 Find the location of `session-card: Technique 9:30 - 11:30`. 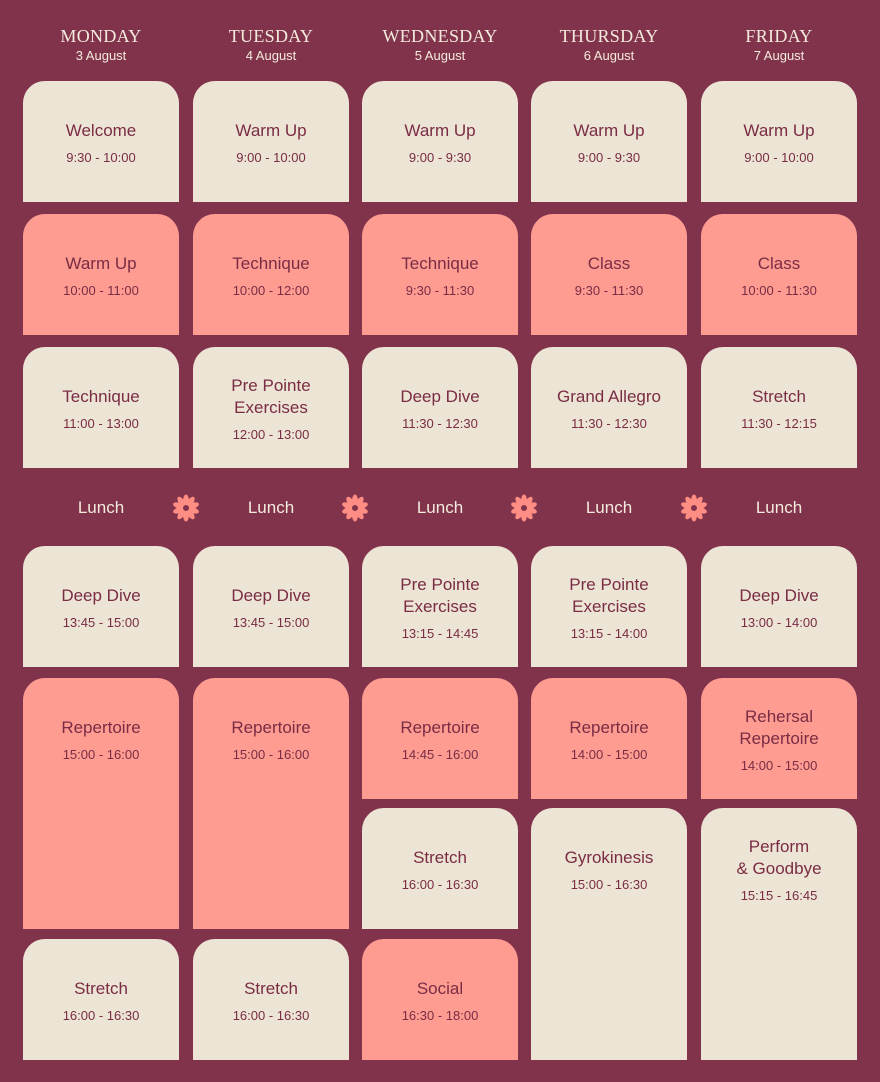

session-card: Technique 9:30 - 11:30 is located at coordinates (440, 274).